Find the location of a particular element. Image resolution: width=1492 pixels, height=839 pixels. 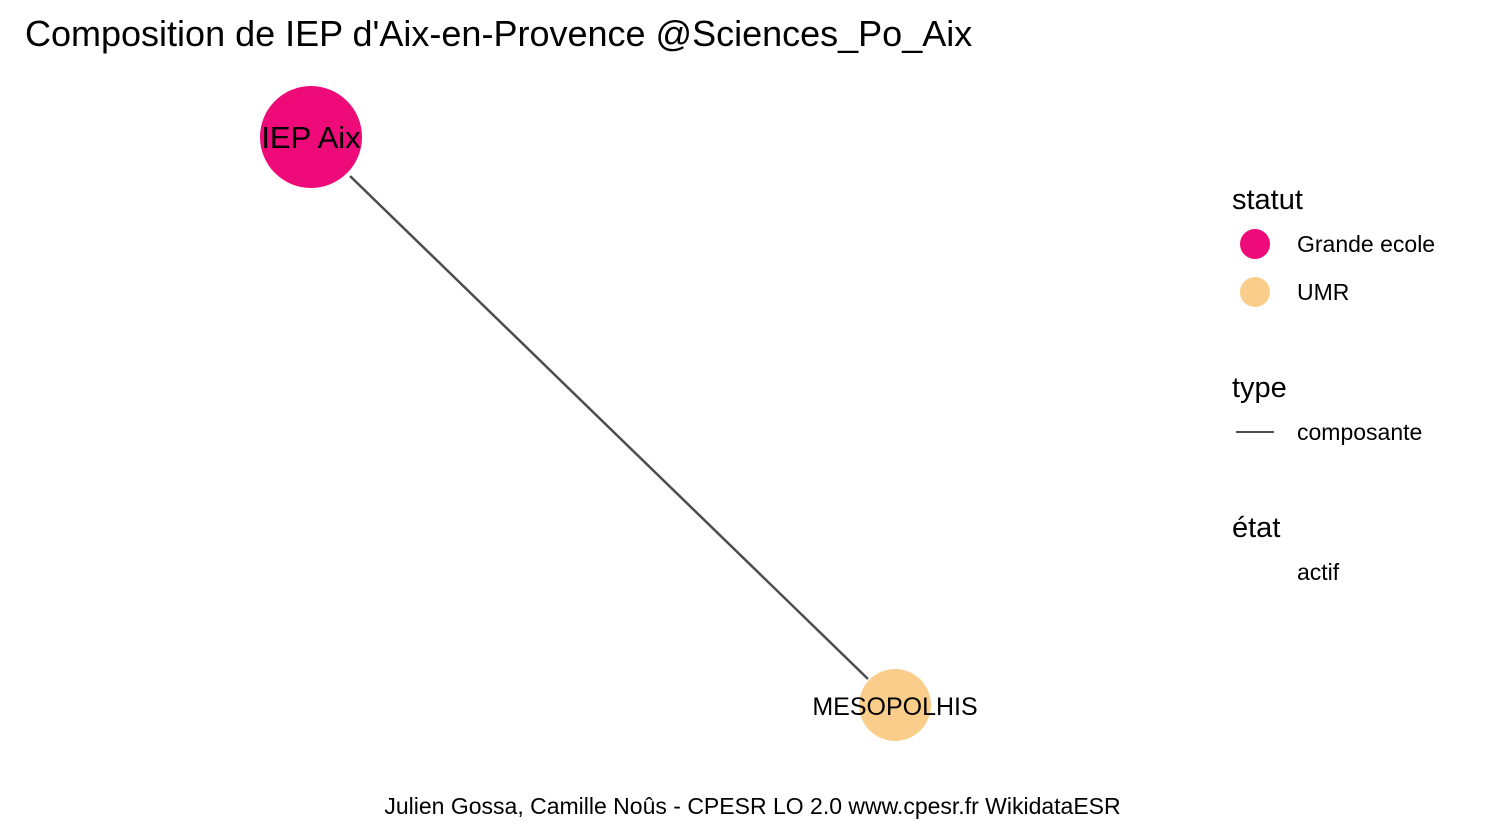

legend-etat: état actif is located at coordinates (1359, 552).